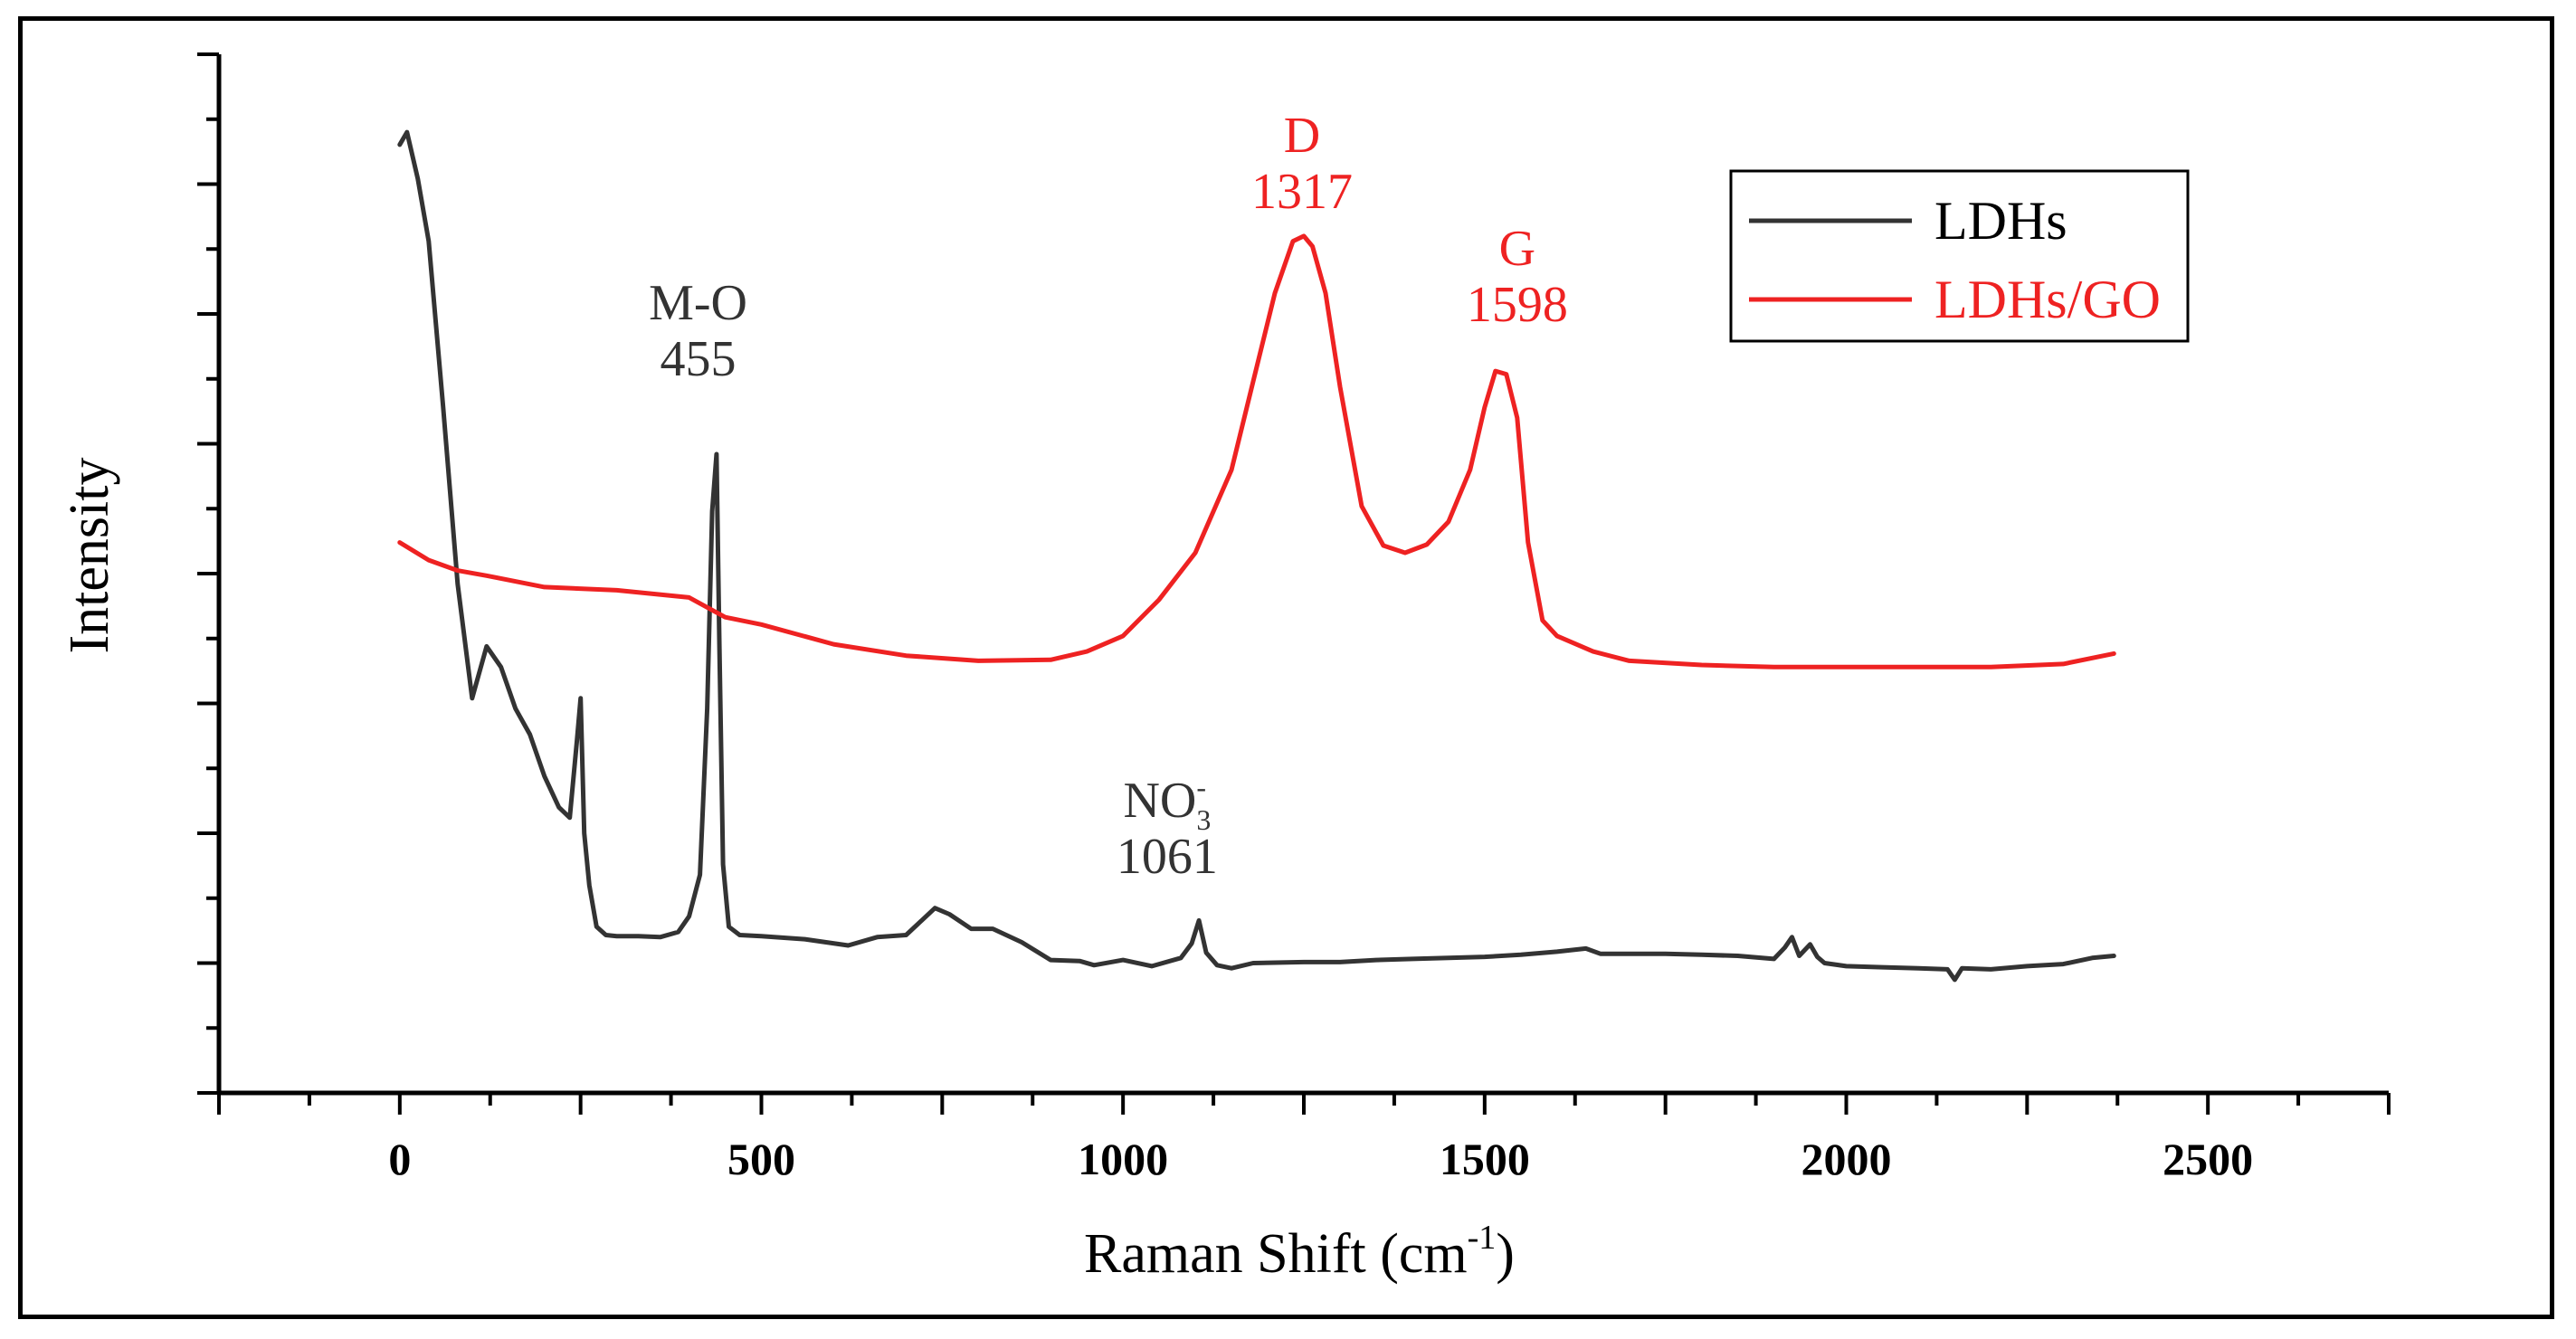 The width and height of the screenshot is (2576, 1339). Describe the element at coordinates (1482, 1238) in the screenshot. I see `x-axis-title-superscript: -1` at that location.